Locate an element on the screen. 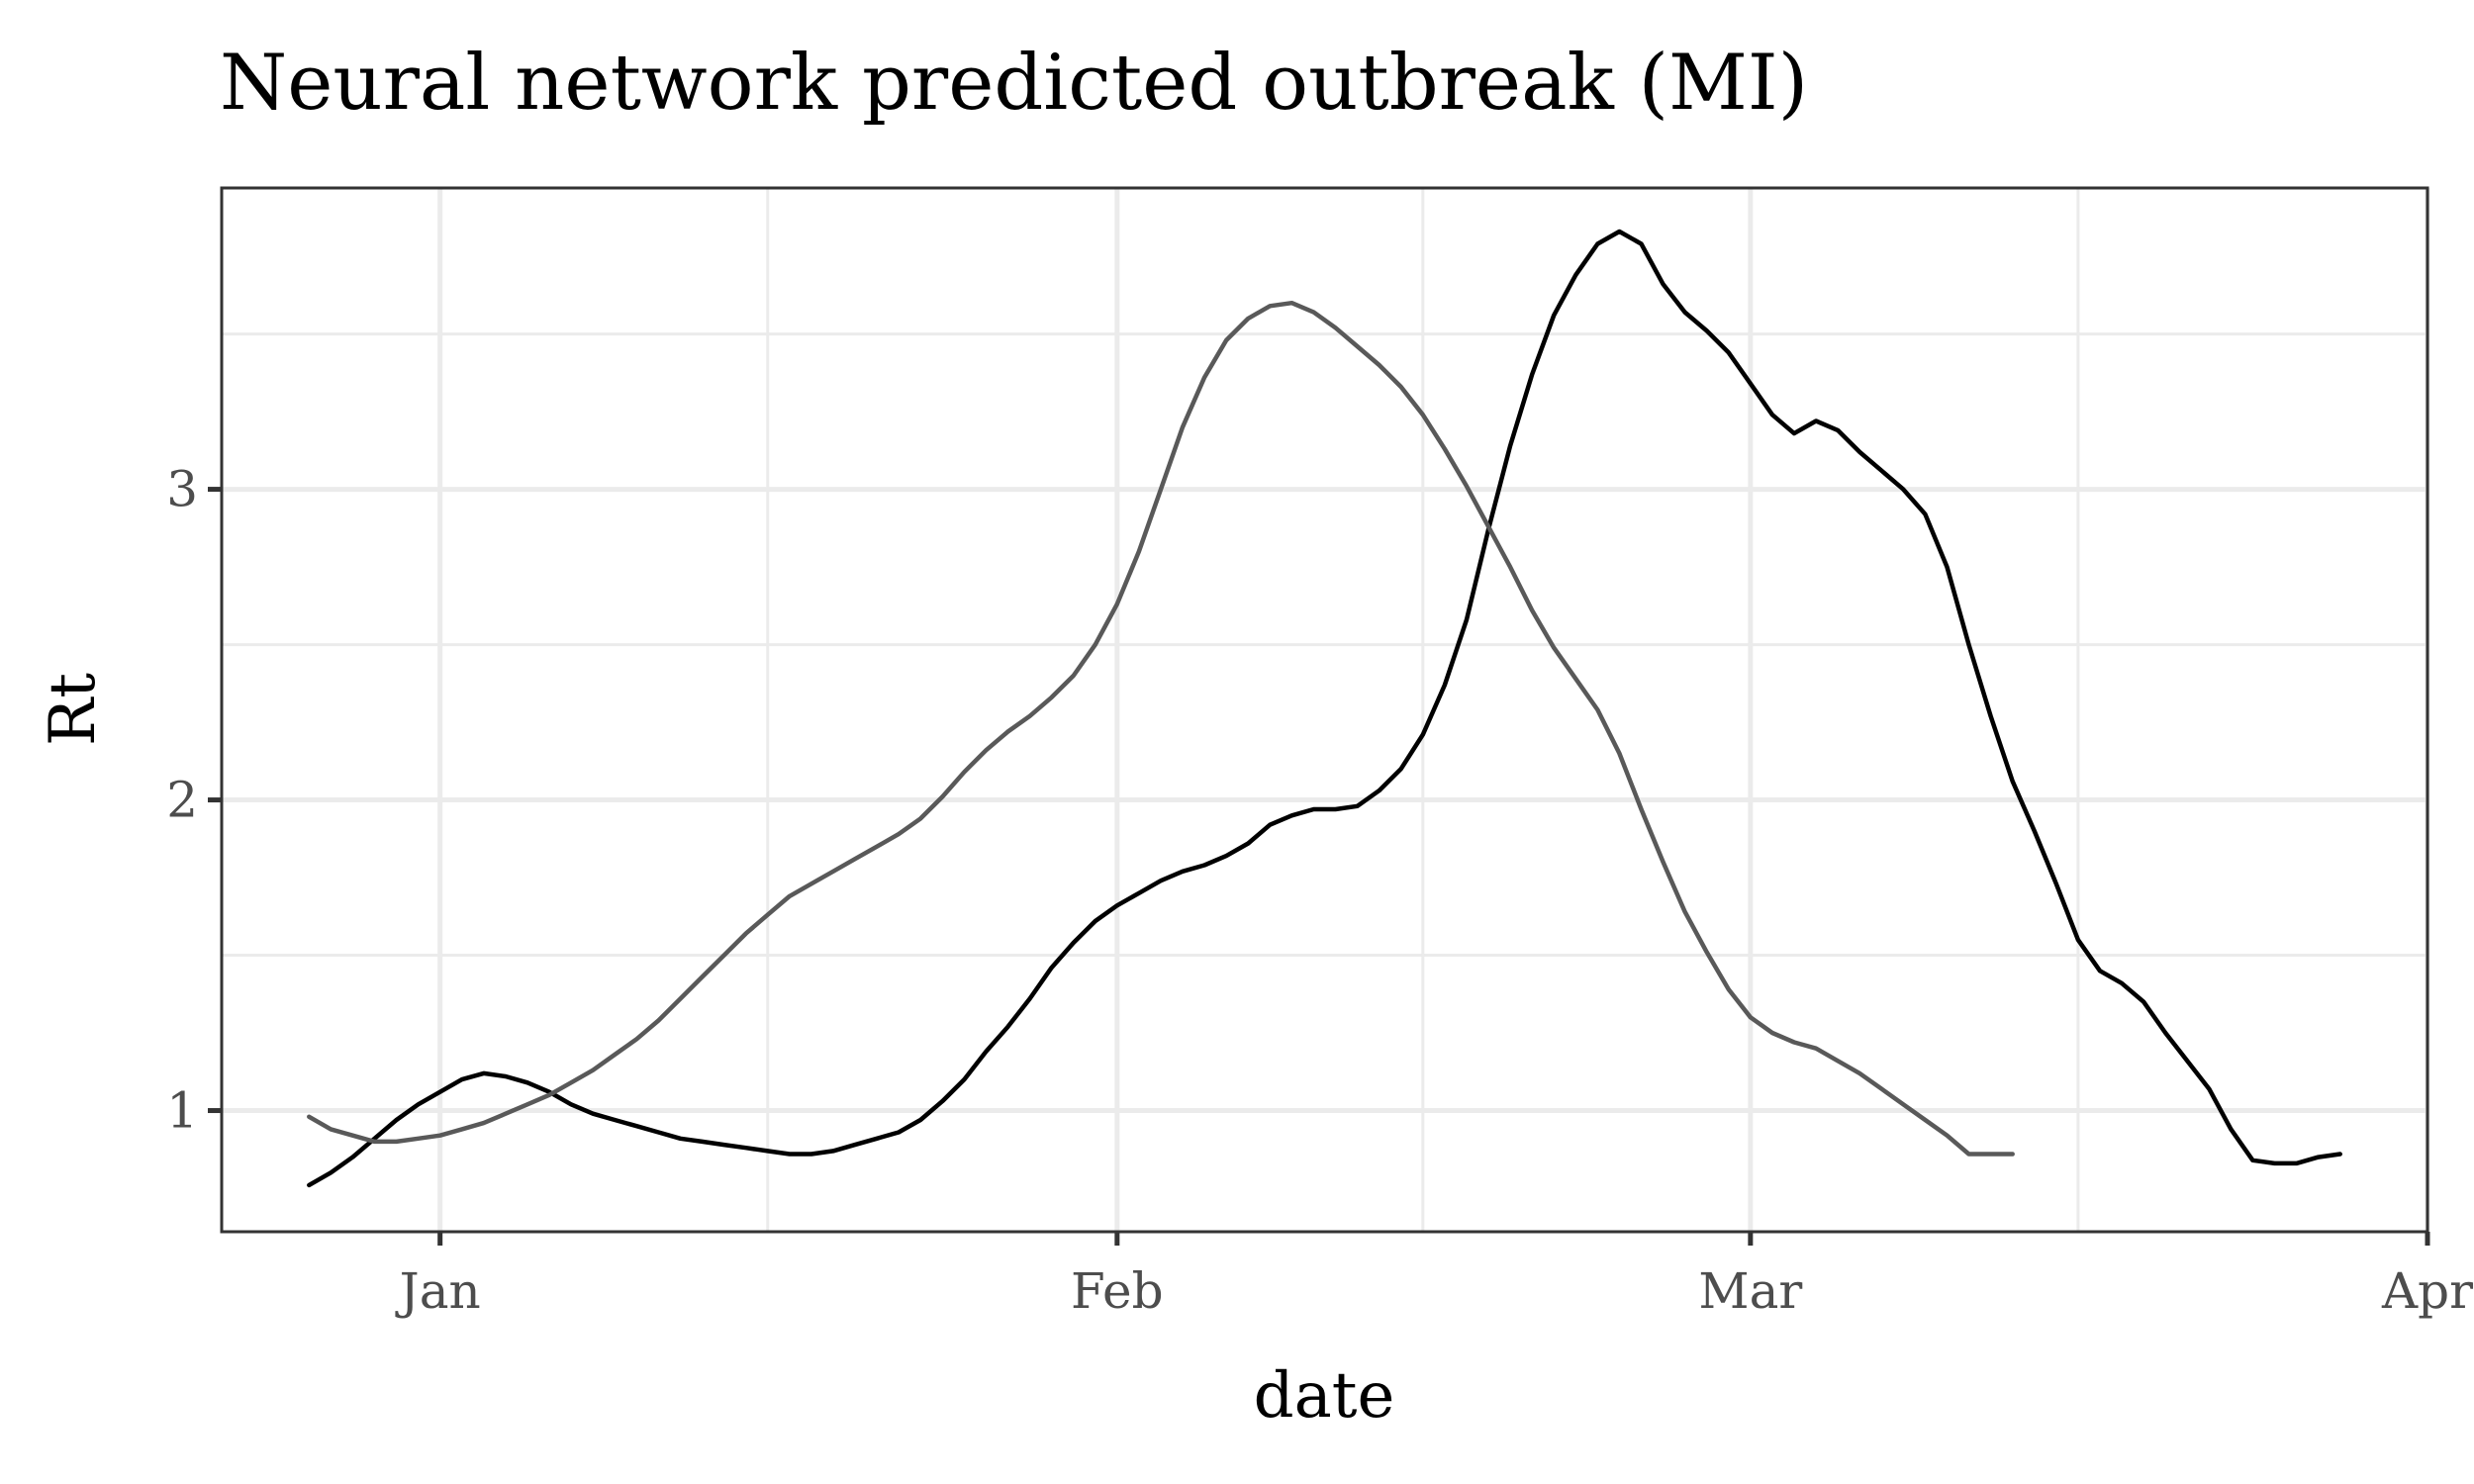 The height and width of the screenshot is (1484, 2474). x-tick-label: Apr is located at coordinates (2427, 1291).